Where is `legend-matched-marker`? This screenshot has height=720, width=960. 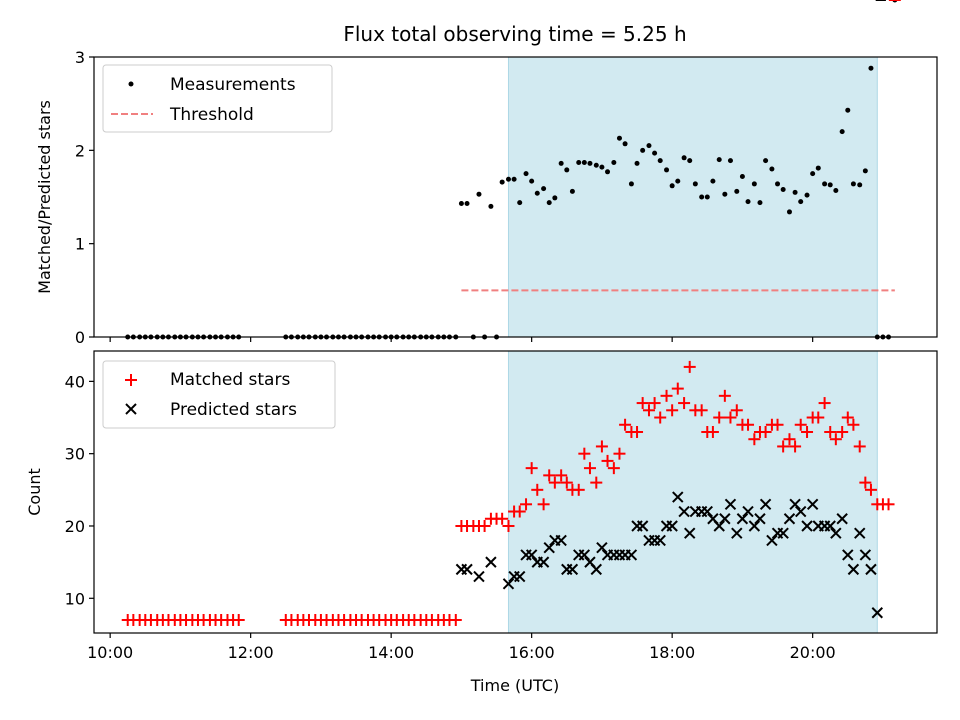 legend-matched-marker is located at coordinates (131, 380).